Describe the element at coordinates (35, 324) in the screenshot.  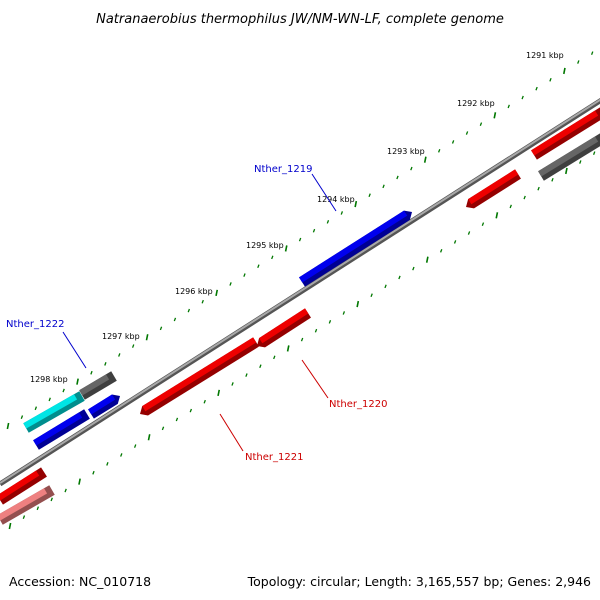
I see `gene-label-nther-1222: Nther_1222` at that location.